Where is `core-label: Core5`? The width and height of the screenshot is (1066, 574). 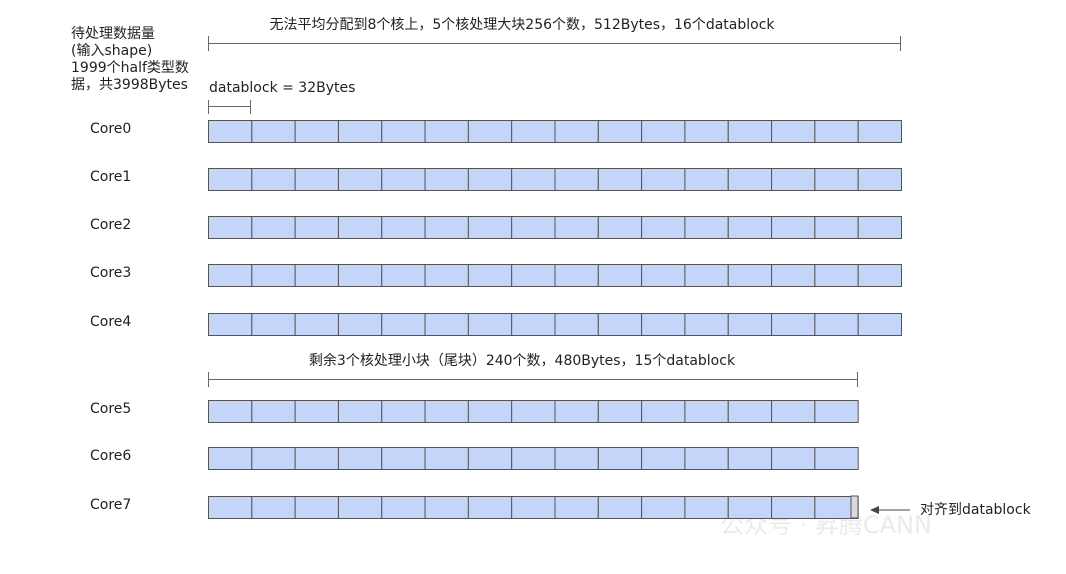
core-label: Core5 is located at coordinates (110, 409).